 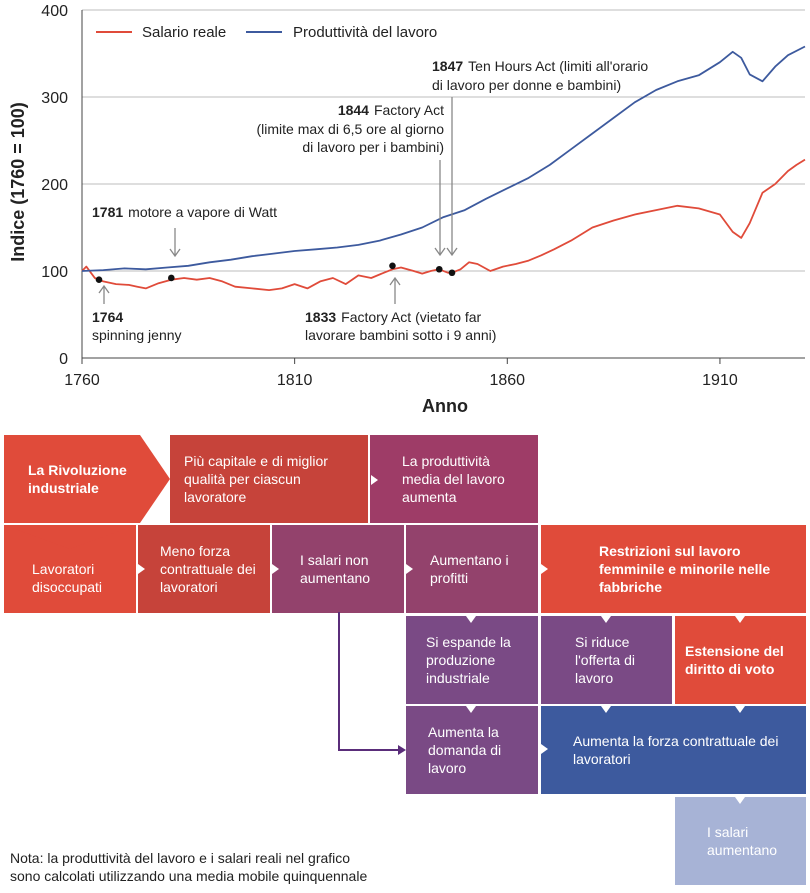 What do you see at coordinates (740, 660) in the screenshot?
I see `box-voto: Estensione del diritto di voto` at bounding box center [740, 660].